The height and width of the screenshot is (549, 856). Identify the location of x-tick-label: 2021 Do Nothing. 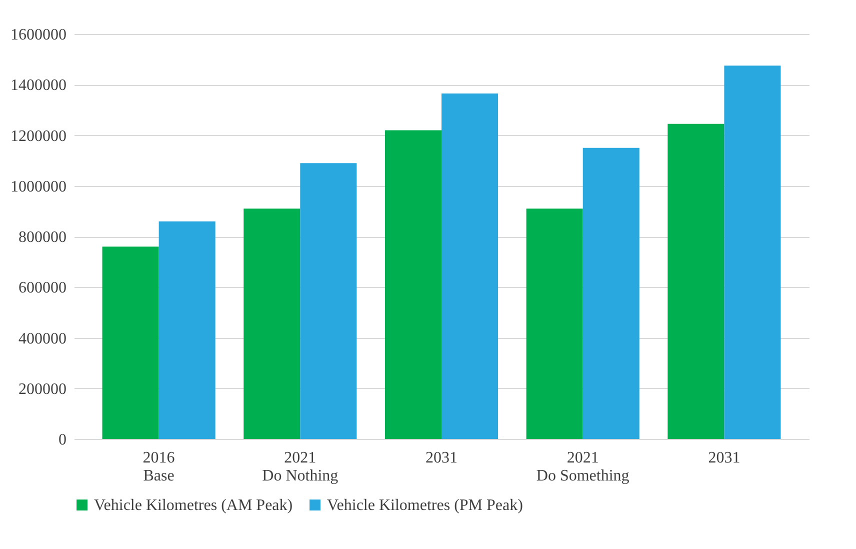
(300, 467).